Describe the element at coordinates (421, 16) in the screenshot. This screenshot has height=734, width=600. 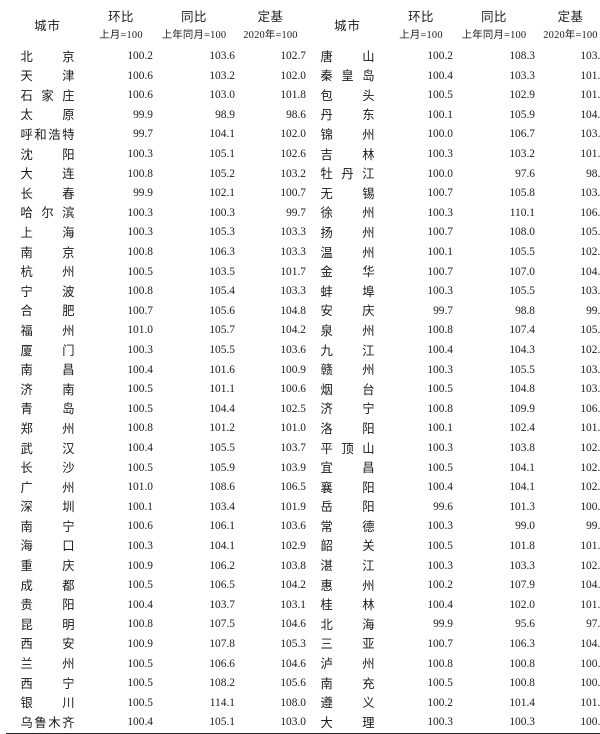
I see `header-group-huanbi-right: 环比` at that location.